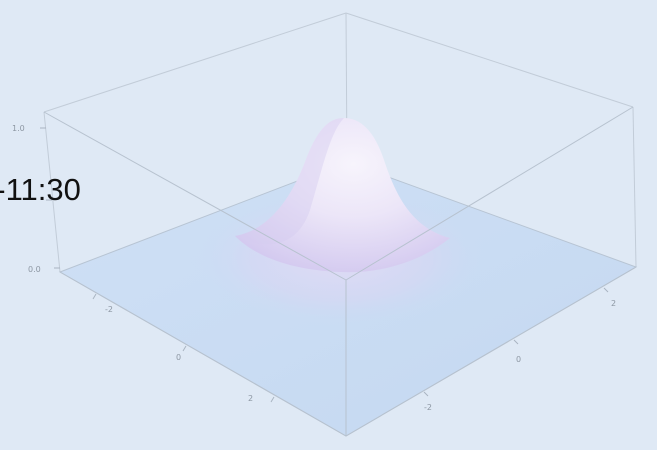 This screenshot has height=450, width=657. Describe the element at coordinates (109, 309) in the screenshot. I see `x-tick-label: -2` at that location.